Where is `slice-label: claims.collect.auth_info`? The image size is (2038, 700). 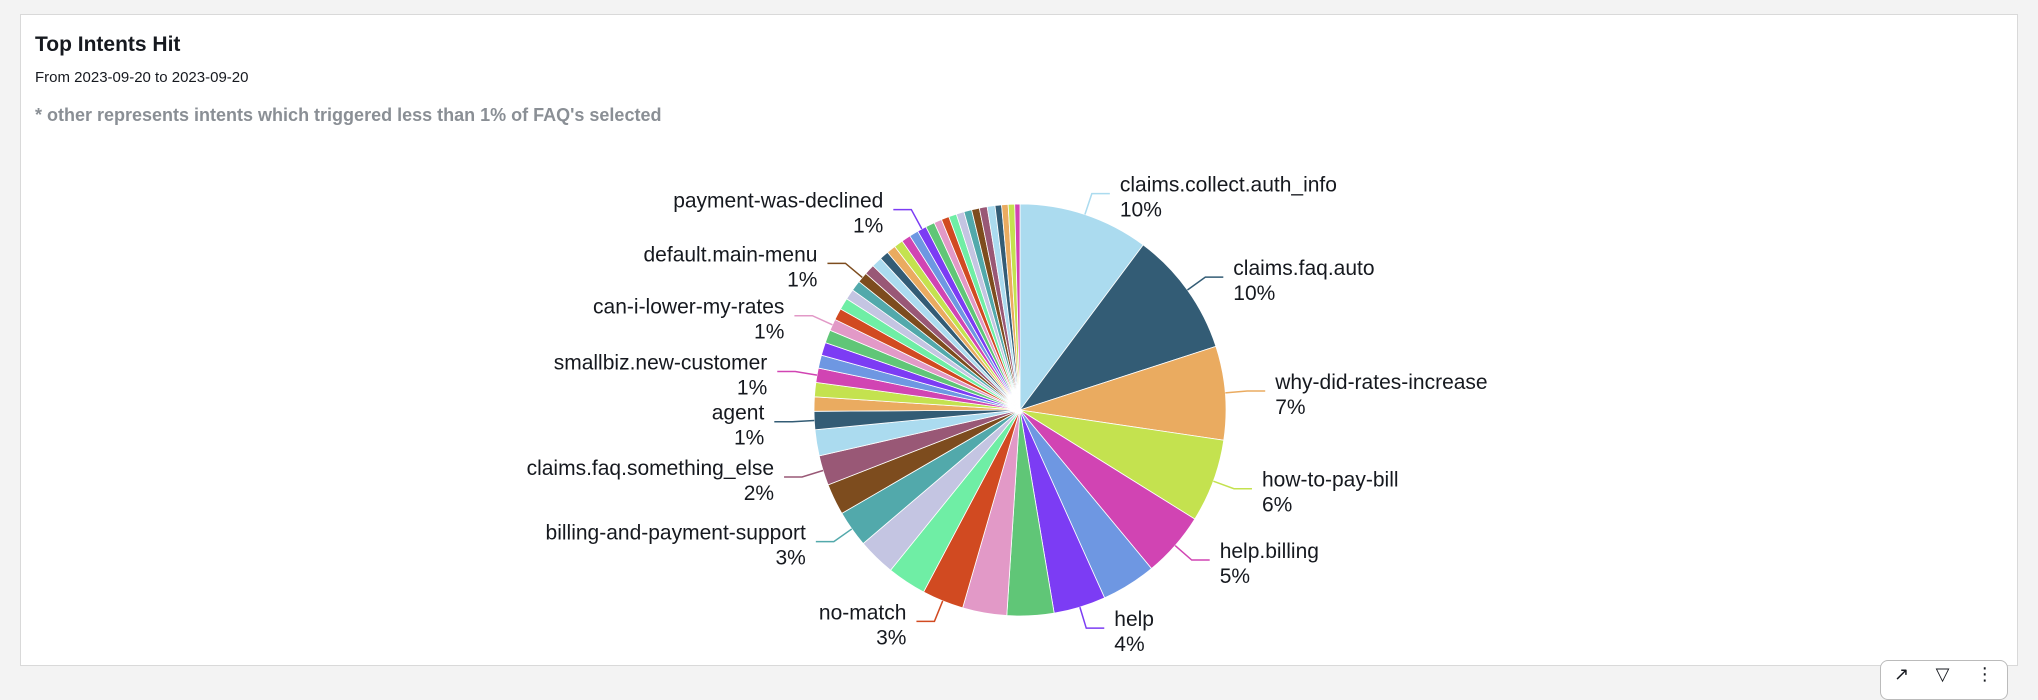 slice-label: claims.collect.auth_info is located at coordinates (1228, 185).